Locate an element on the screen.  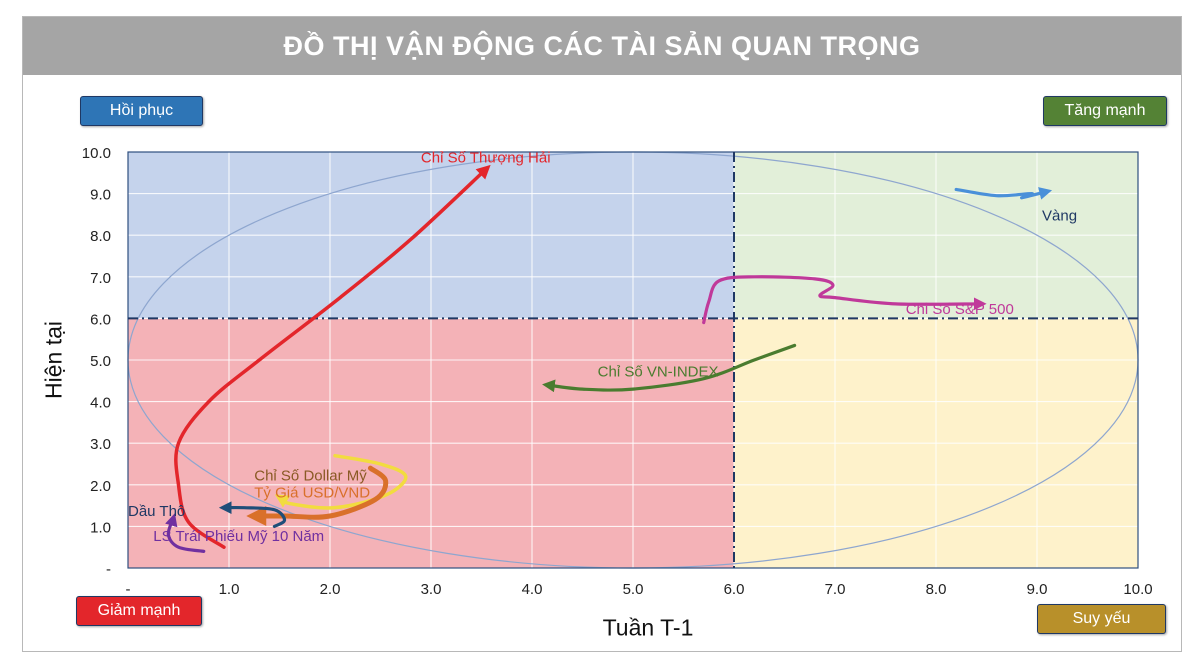
quadrant-strong-gain-badge: Tăng mạnh is located at coordinates (1105, 111).